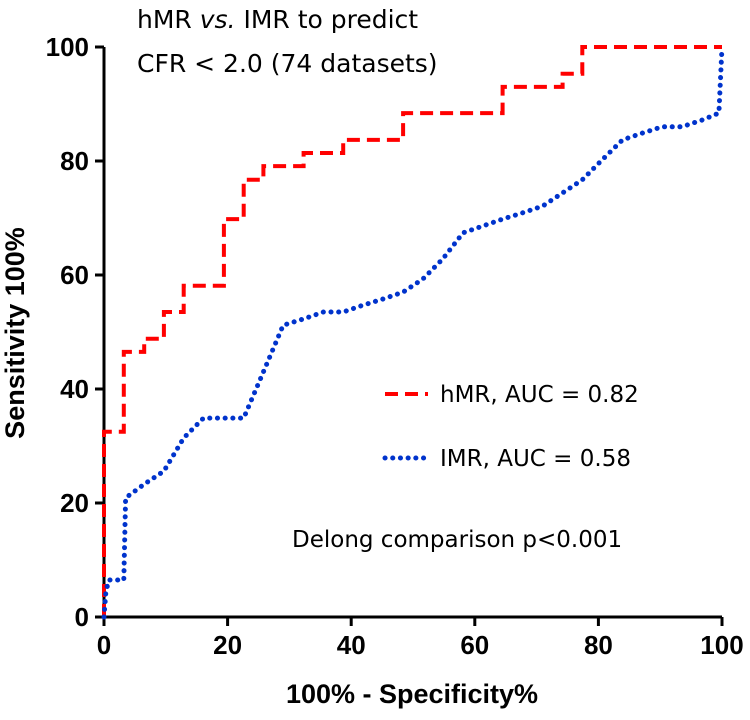 The width and height of the screenshot is (750, 720). Describe the element at coordinates (82, 617) in the screenshot. I see `y-tick-label: 0` at that location.